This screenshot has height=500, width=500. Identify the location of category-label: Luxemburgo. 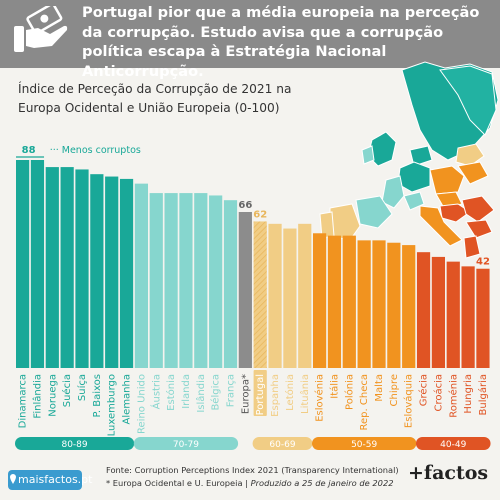
(112, 405).